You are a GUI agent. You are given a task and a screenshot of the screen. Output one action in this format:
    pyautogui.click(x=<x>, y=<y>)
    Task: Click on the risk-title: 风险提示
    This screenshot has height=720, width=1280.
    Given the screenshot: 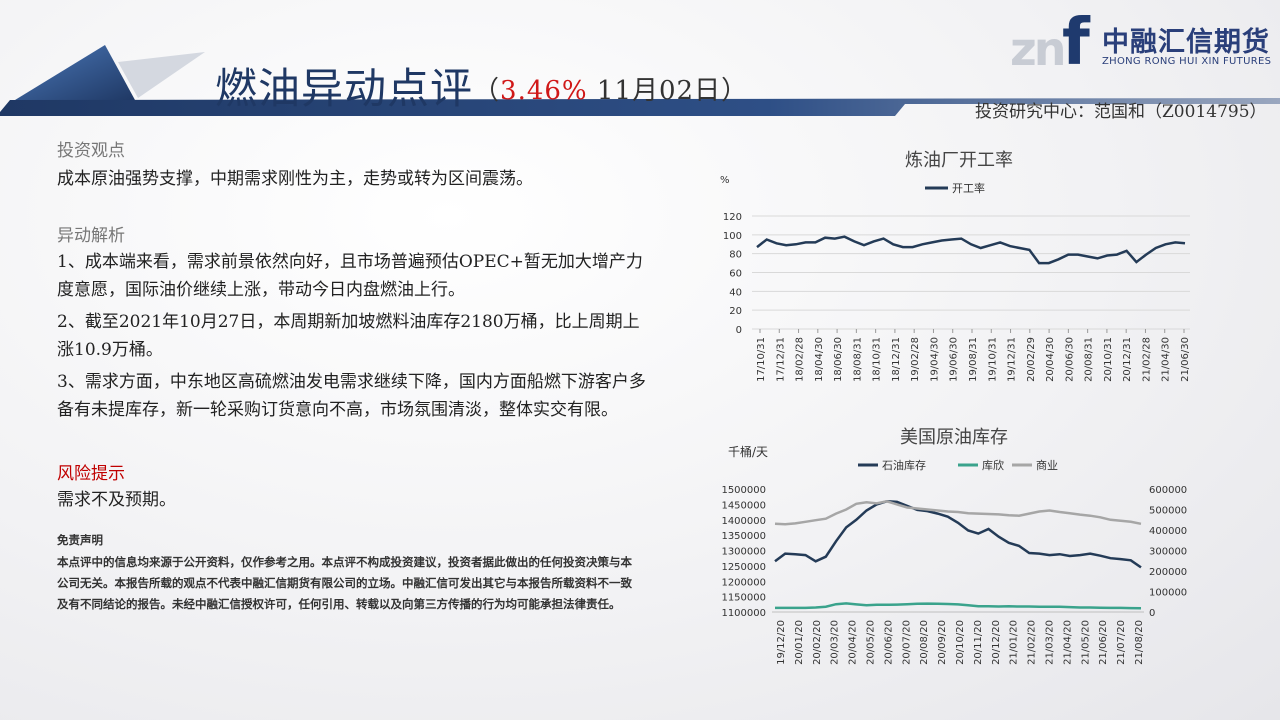 What is the action you would take?
    pyautogui.click(x=91, y=474)
    